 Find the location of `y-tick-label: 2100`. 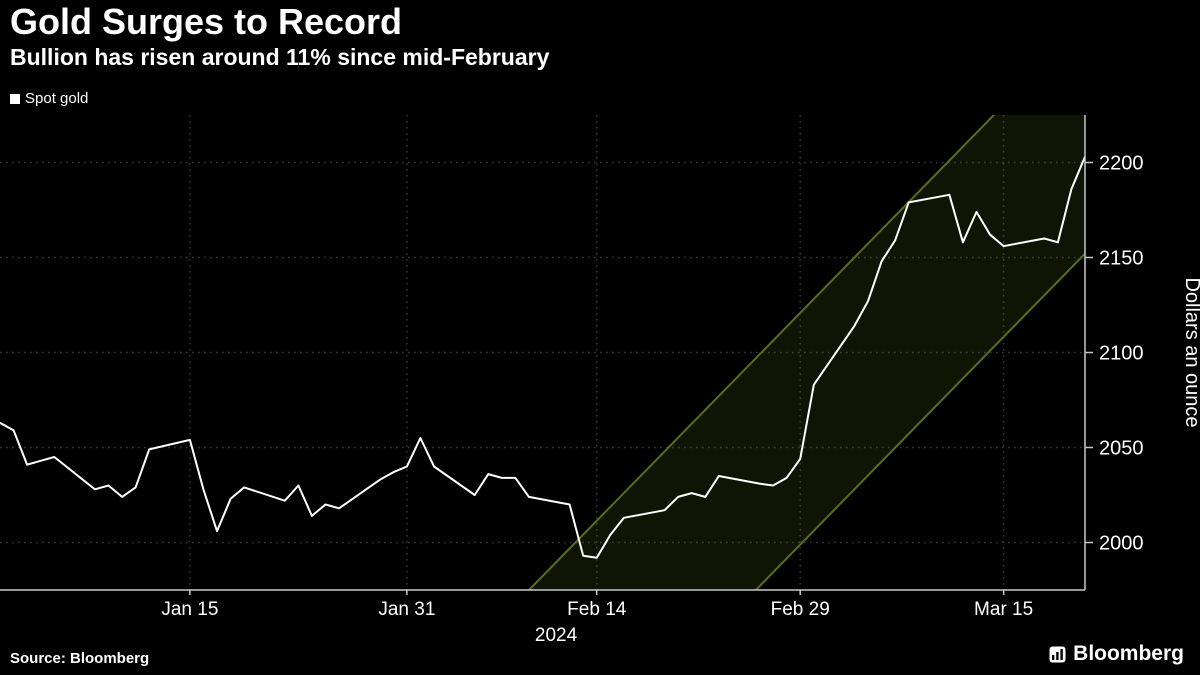

y-tick-label: 2100 is located at coordinates (1121, 354).